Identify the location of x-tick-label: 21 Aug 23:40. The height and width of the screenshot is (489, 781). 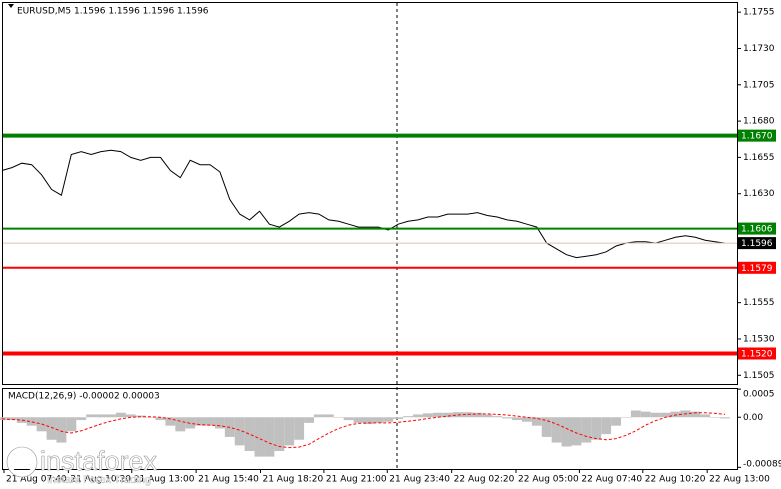
(419, 480).